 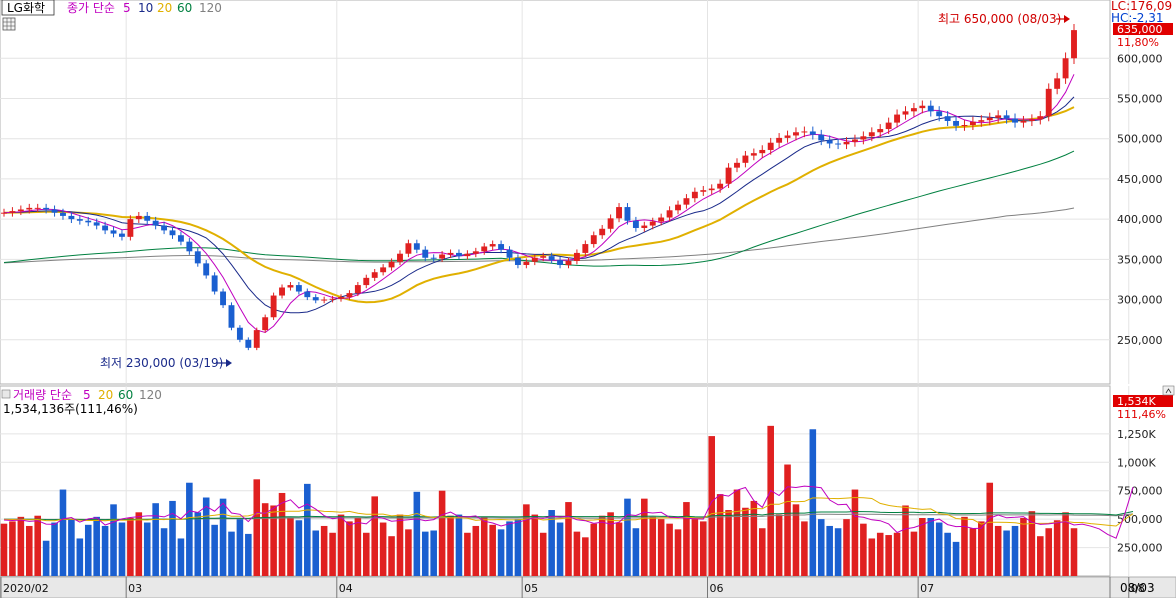 What do you see at coordinates (9, 24) in the screenshot?
I see `grid-toggle-icon` at bounding box center [9, 24].